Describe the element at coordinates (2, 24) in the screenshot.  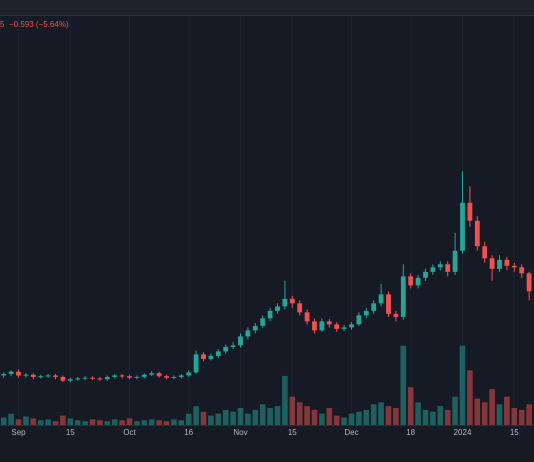
I see `header-price: 5` at that location.